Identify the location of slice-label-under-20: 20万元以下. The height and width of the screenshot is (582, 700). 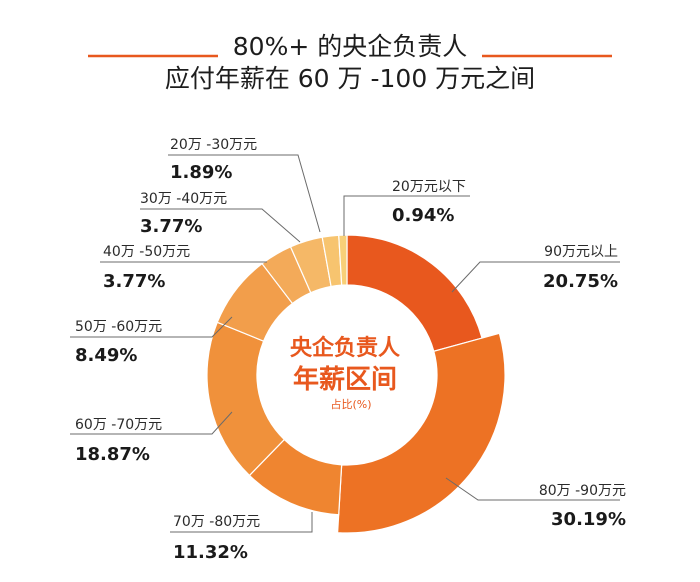
(429, 187).